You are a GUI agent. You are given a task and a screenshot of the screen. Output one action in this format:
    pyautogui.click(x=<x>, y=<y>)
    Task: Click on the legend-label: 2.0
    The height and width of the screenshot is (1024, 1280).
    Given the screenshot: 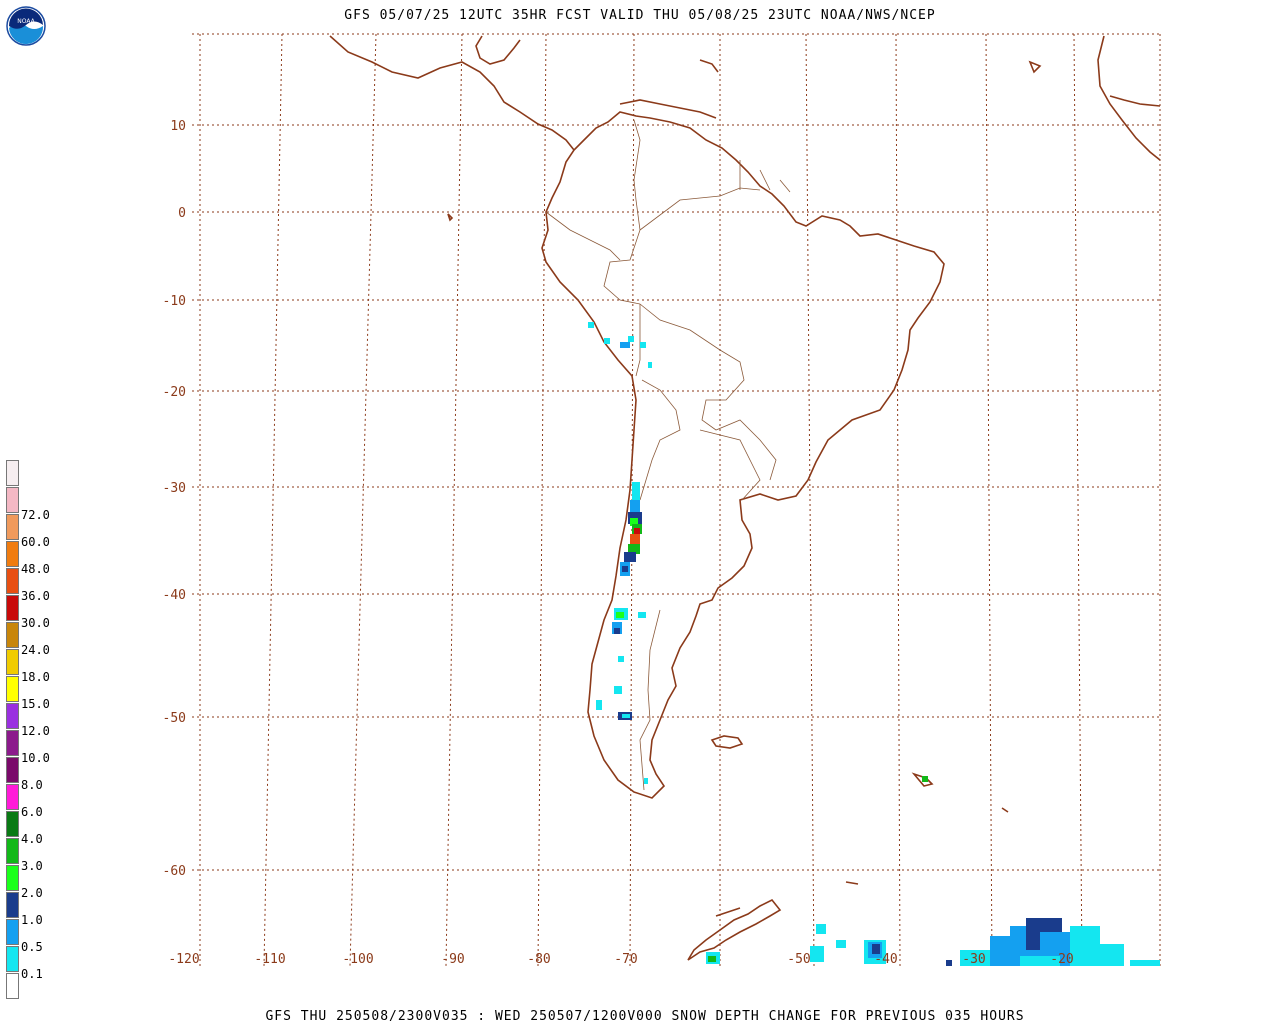 What is the action you would take?
    pyautogui.click(x=32, y=893)
    